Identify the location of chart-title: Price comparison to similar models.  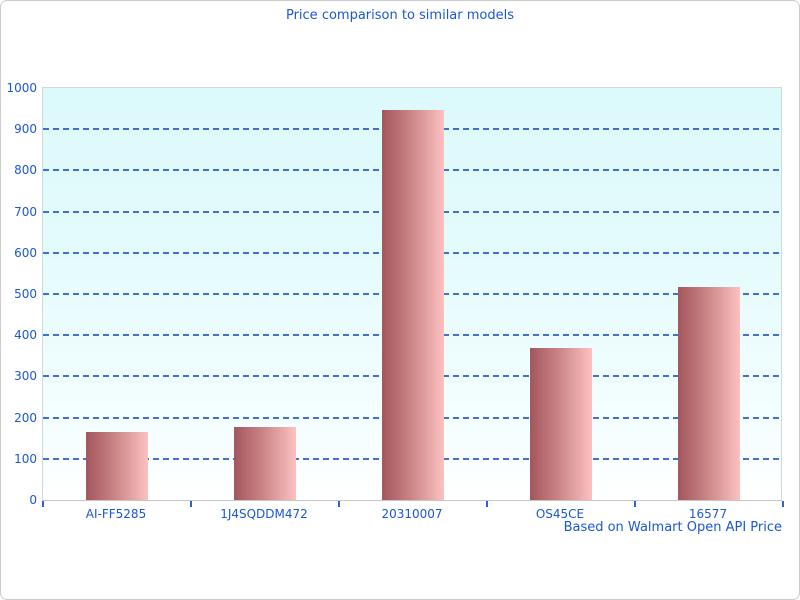
(400, 15).